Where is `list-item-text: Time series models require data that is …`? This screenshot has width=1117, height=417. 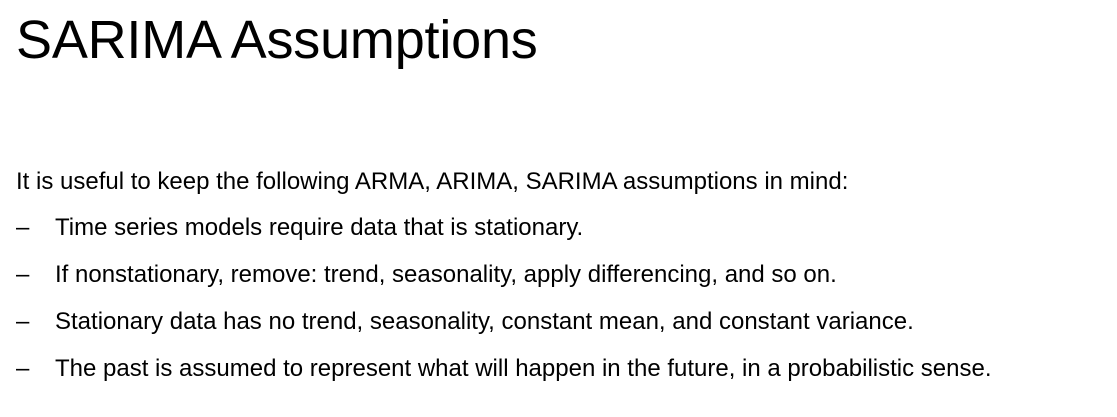 list-item-text: Time series models require data that is … is located at coordinates (319, 227).